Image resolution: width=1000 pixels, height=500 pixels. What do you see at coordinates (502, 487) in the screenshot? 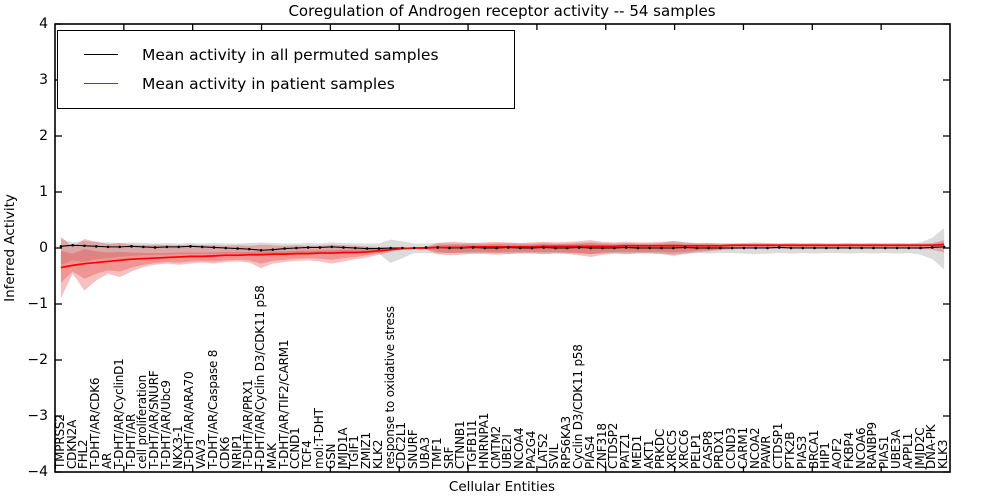
I see `x-axis-label: Cellular Entities` at bounding box center [502, 487].